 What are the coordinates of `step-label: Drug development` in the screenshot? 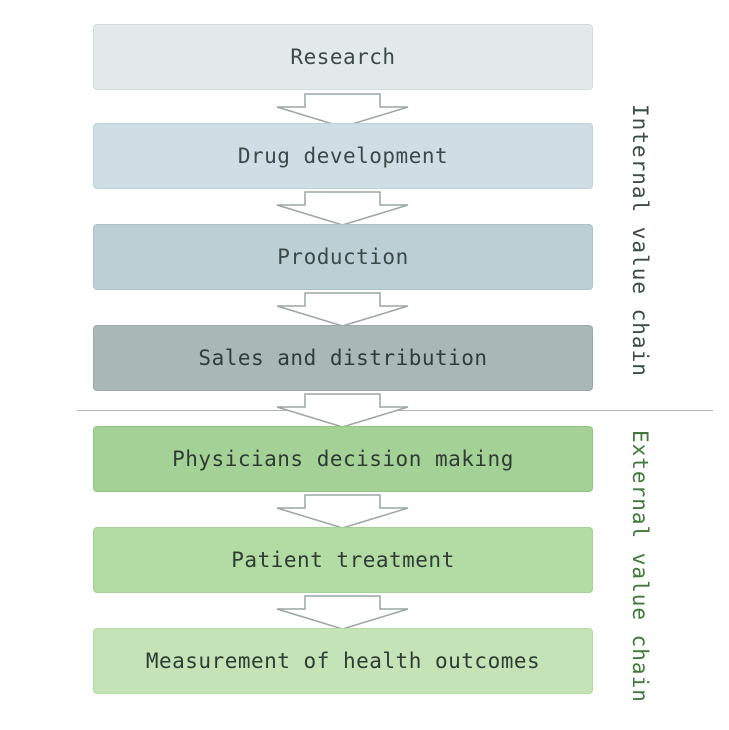 It's located at (343, 156).